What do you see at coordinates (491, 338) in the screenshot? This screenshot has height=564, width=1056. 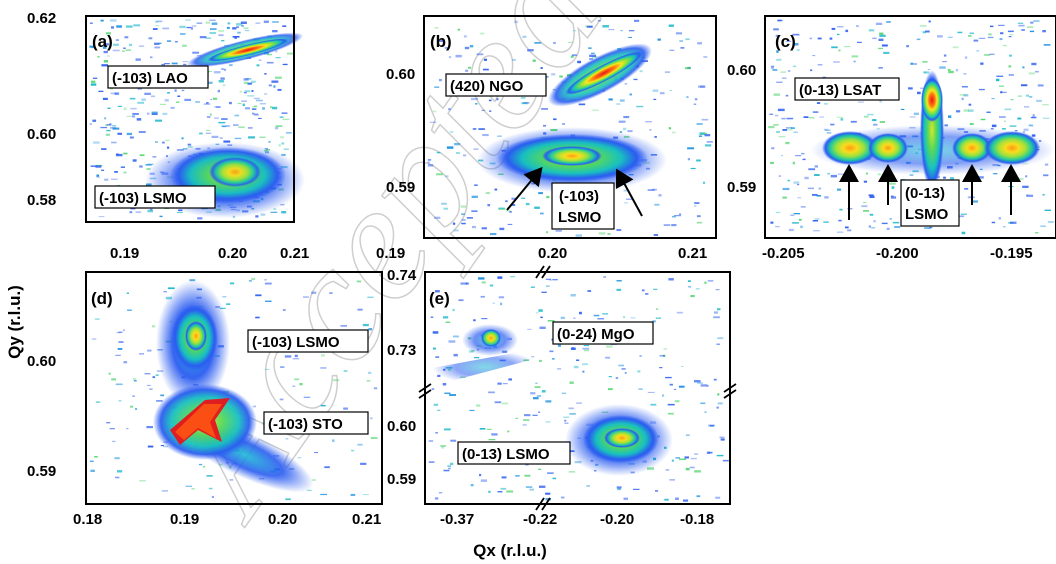 I see `mgo-peak` at bounding box center [491, 338].